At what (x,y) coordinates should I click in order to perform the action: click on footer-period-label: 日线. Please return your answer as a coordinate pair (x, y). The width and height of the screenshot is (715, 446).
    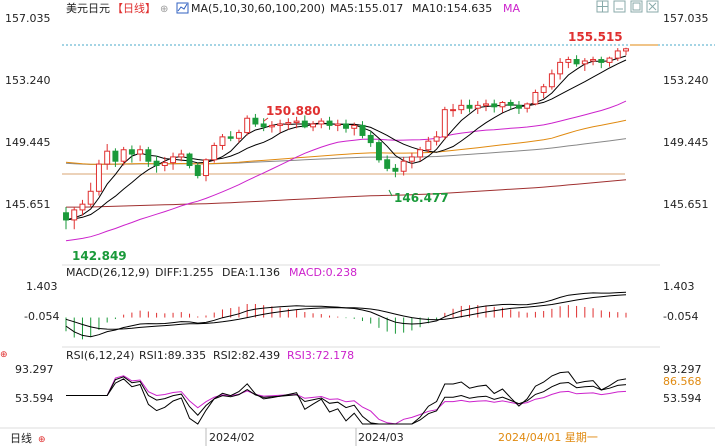
    Looking at the image, I should click on (21, 438).